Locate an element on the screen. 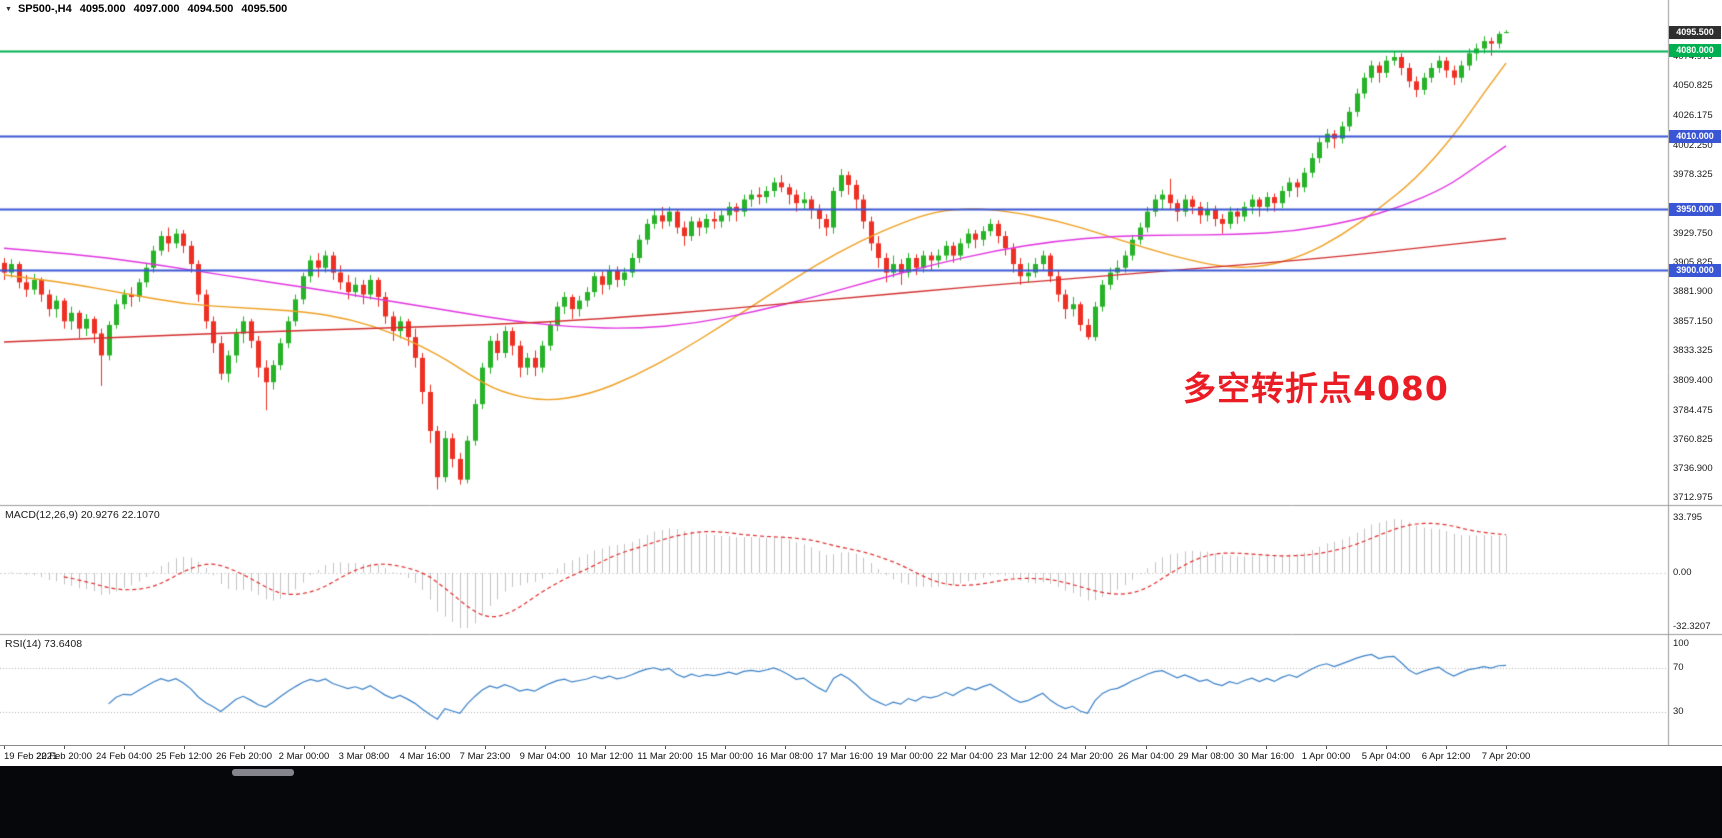 This screenshot has height=838, width=1722. time-axis-label: 30 Mar 16:00 is located at coordinates (1266, 756).